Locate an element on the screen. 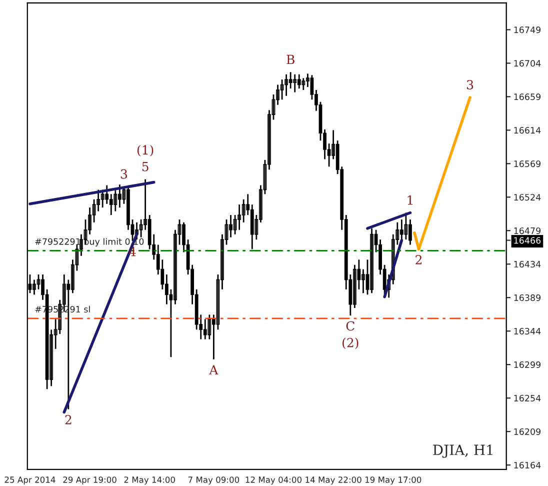 The width and height of the screenshot is (548, 486). y-tick-label: 16209 is located at coordinates (527, 431).